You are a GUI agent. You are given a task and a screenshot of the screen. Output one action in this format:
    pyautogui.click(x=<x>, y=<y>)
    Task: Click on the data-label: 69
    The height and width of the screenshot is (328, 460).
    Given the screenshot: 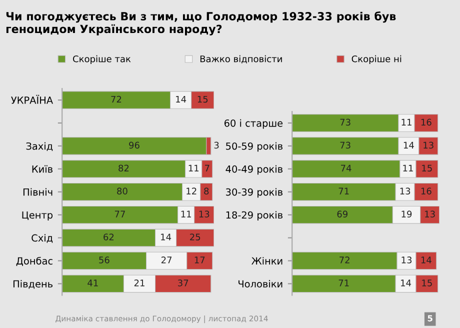 What is the action you would take?
    pyautogui.click(x=342, y=214)
    